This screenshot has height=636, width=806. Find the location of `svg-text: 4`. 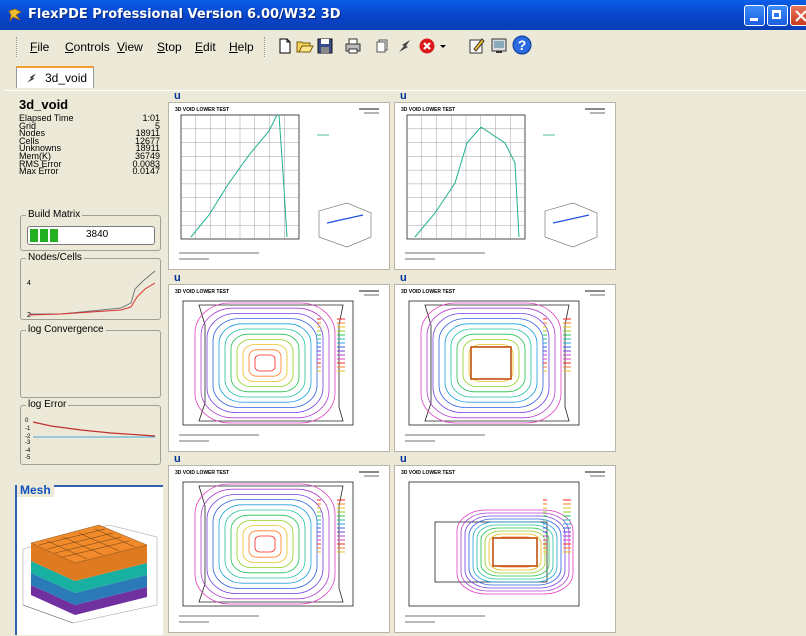

svg-text: 4 is located at coordinates (29, 283).